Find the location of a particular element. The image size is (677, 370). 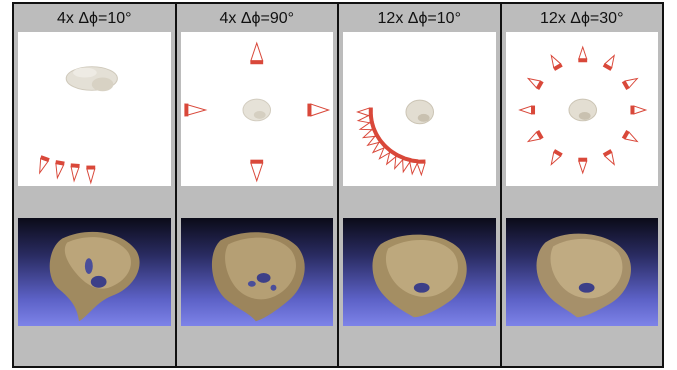

panel-title: 12x Δϕ=30° is located at coordinates (582, 18).